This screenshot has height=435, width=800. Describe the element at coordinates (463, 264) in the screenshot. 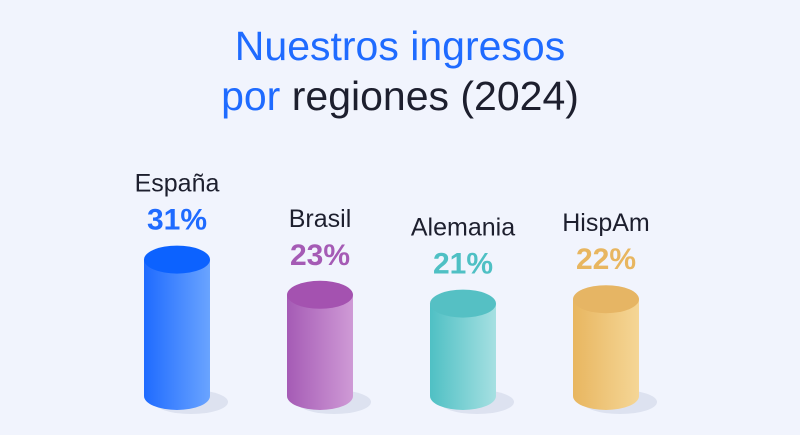

I see `data-label: 21%` at that location.